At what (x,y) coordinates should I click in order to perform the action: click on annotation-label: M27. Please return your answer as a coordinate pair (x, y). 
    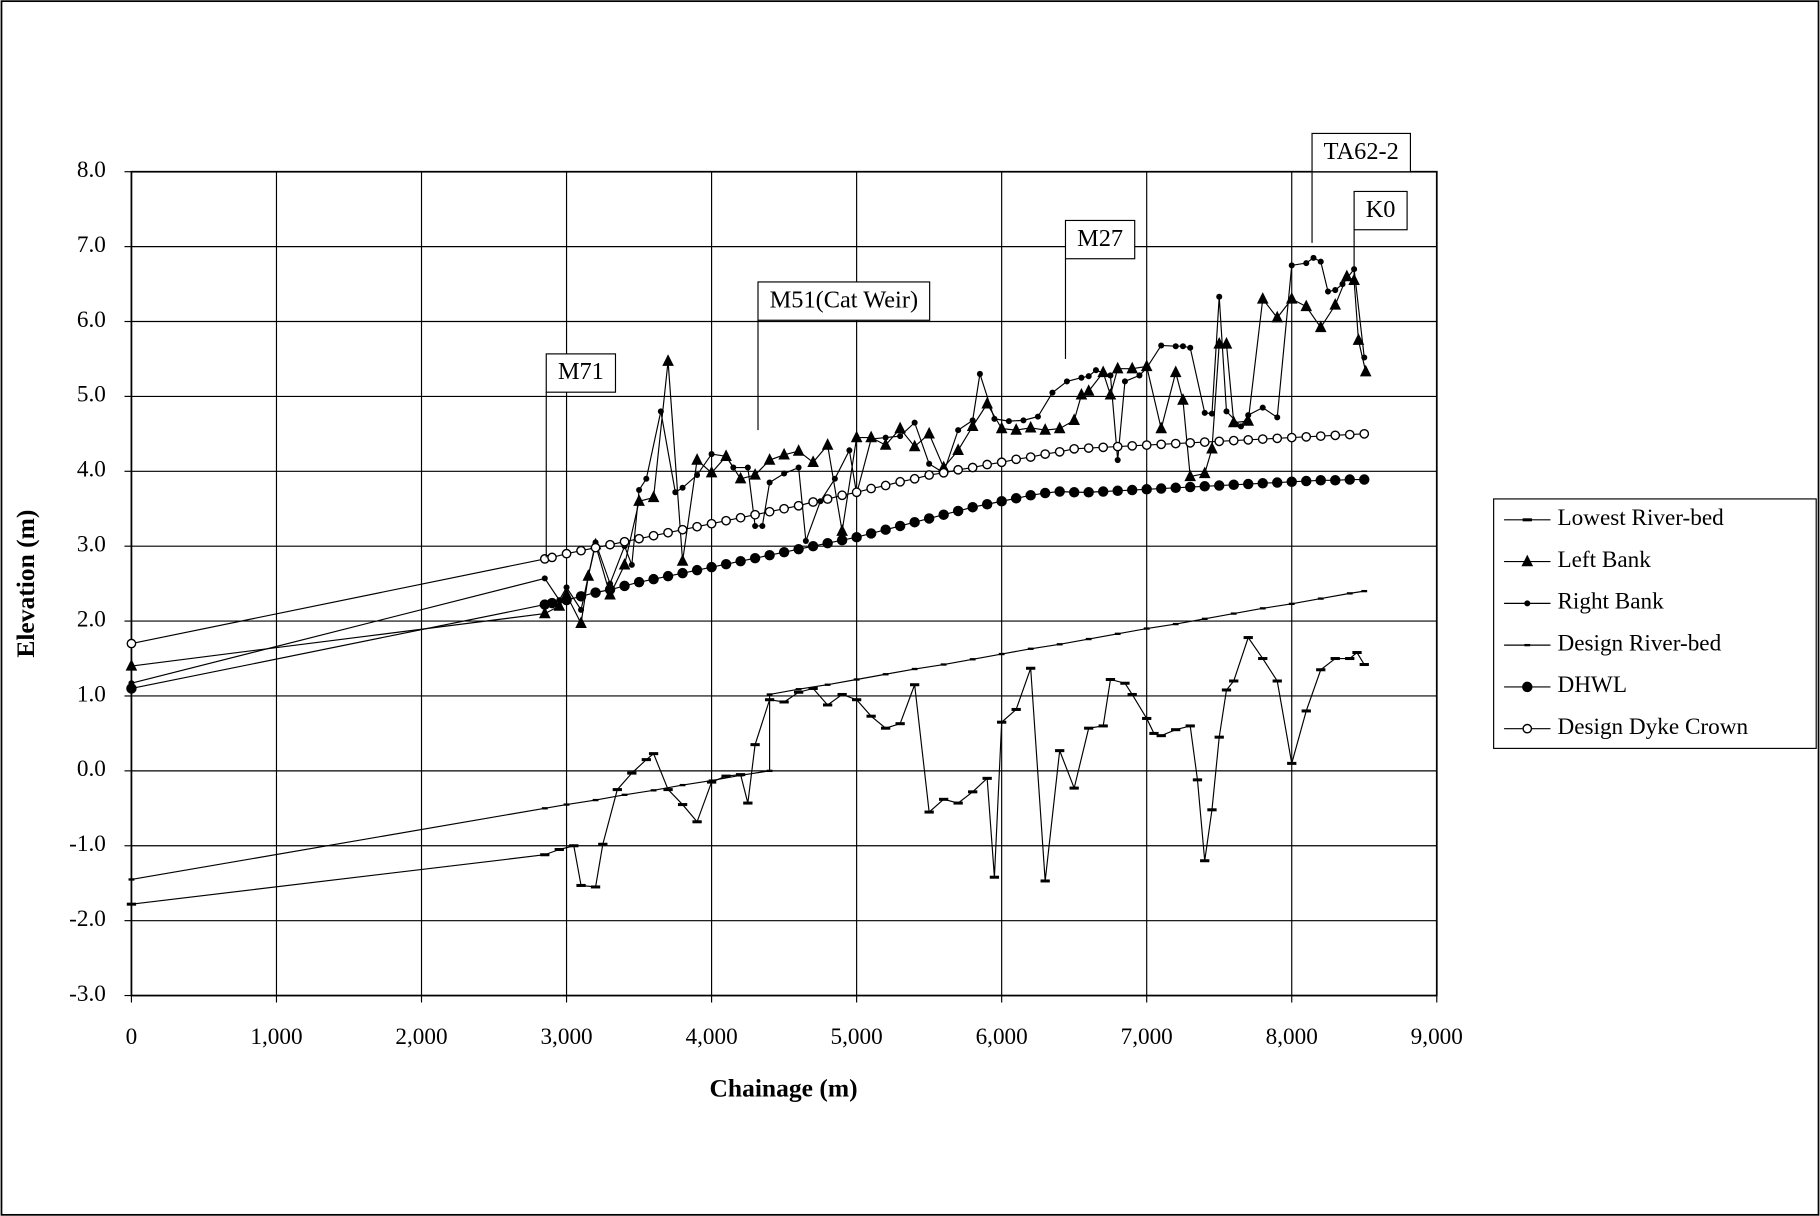
    Looking at the image, I should click on (1100, 238).